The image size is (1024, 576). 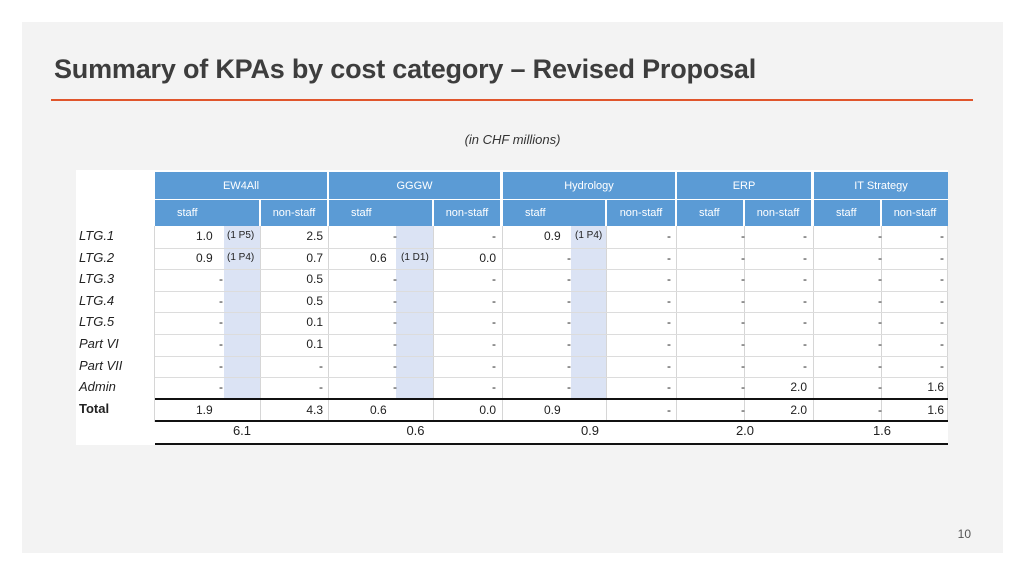 I want to click on grade-note: (1 P4), so click(x=589, y=235).